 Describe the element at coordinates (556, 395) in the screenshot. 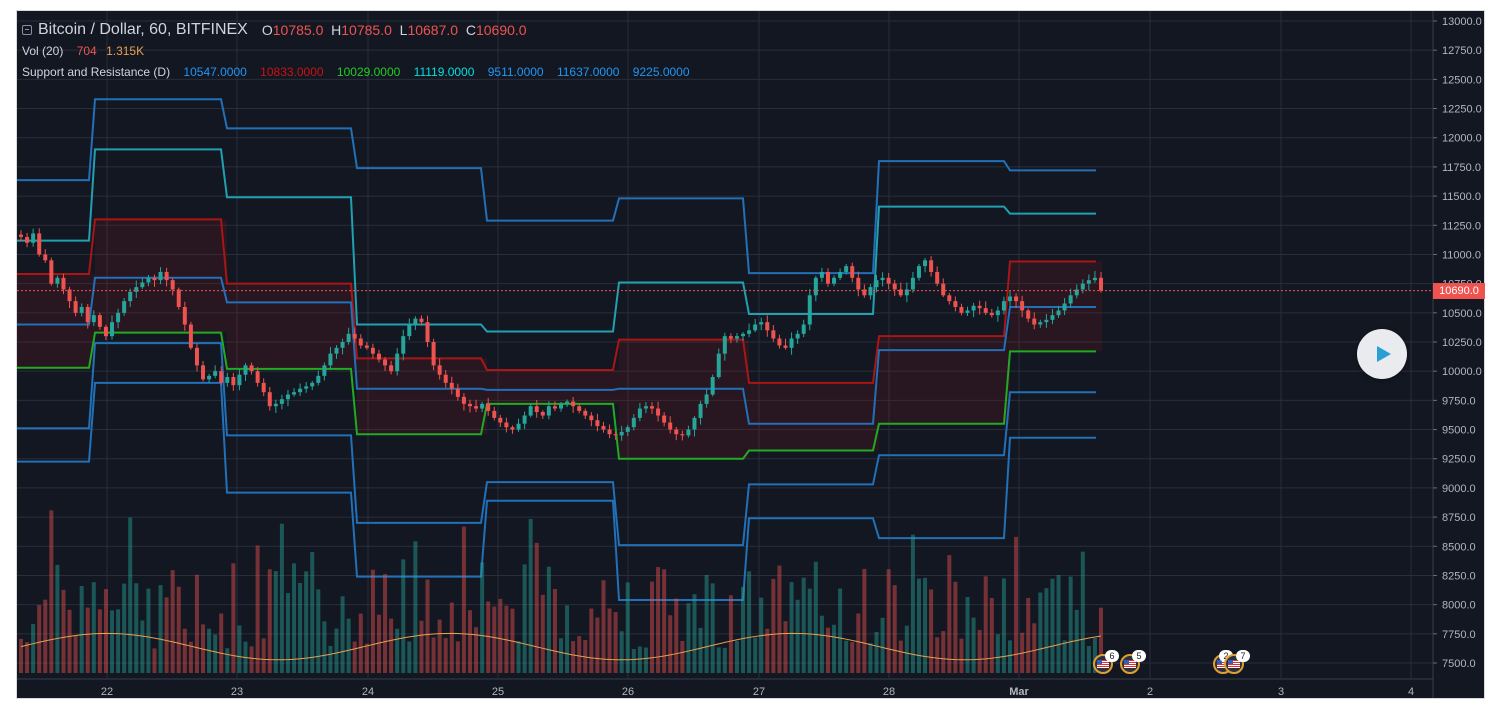

I see `sr-line-s1` at that location.